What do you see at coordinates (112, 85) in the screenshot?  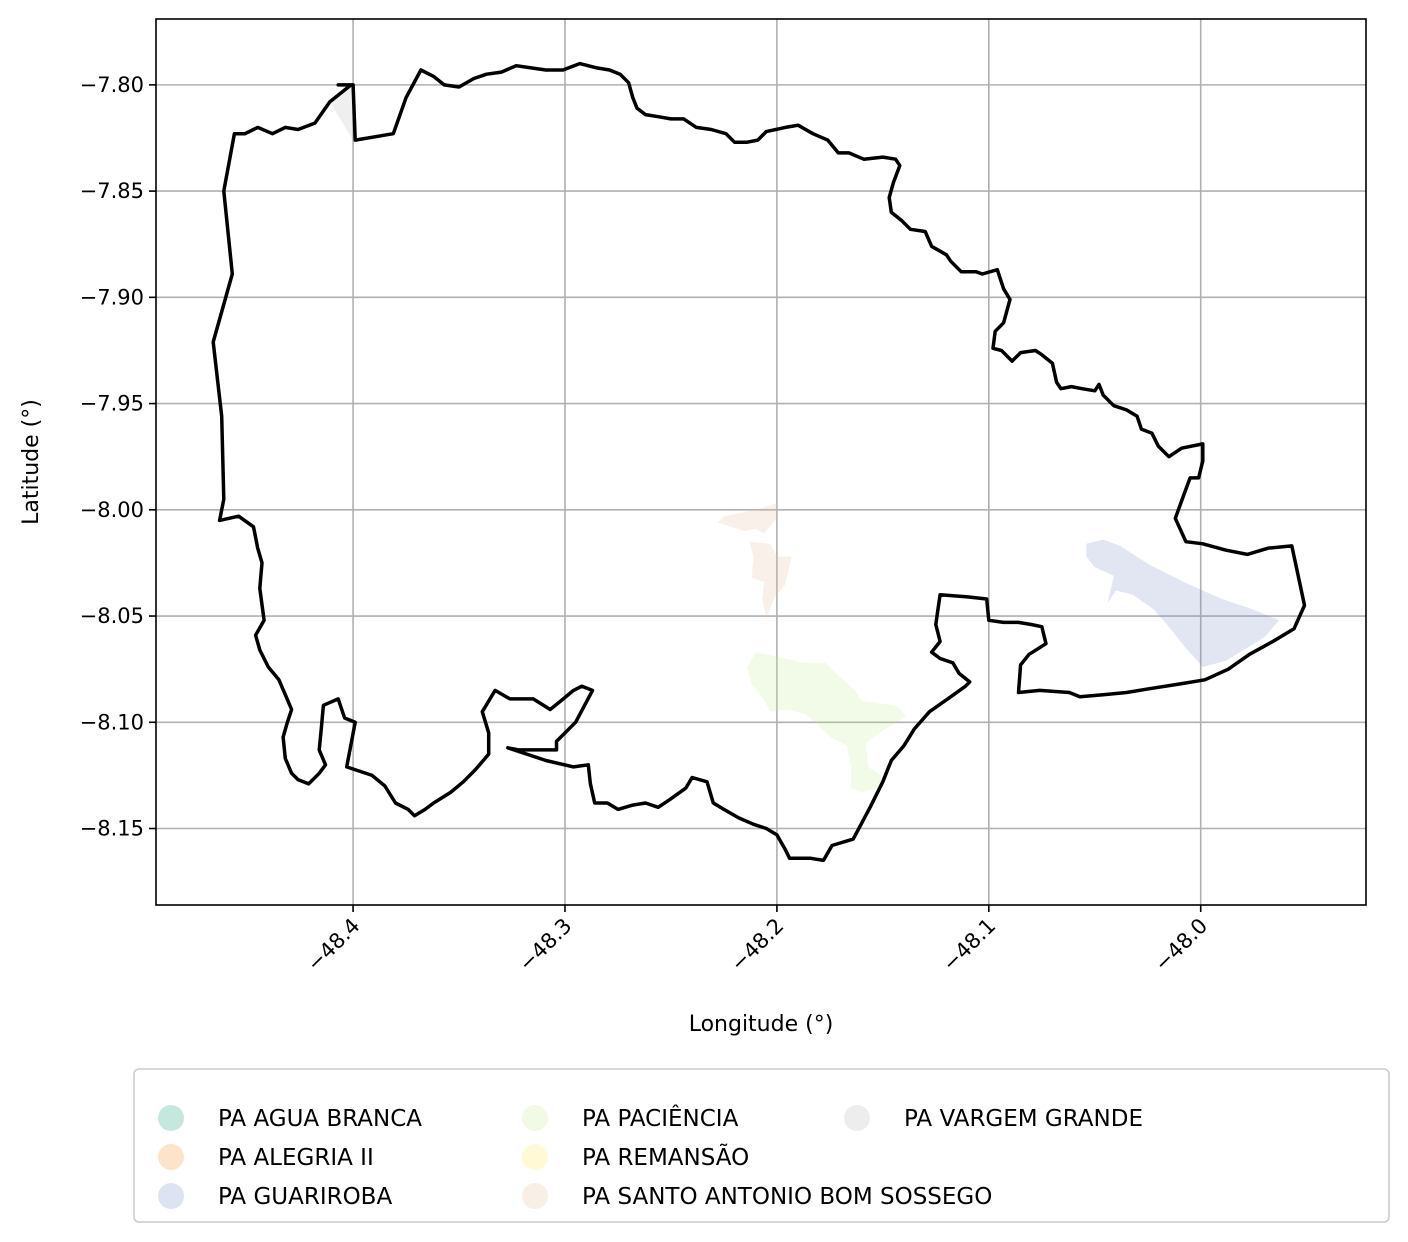 I see `y-tick-label-0: −7.80` at bounding box center [112, 85].